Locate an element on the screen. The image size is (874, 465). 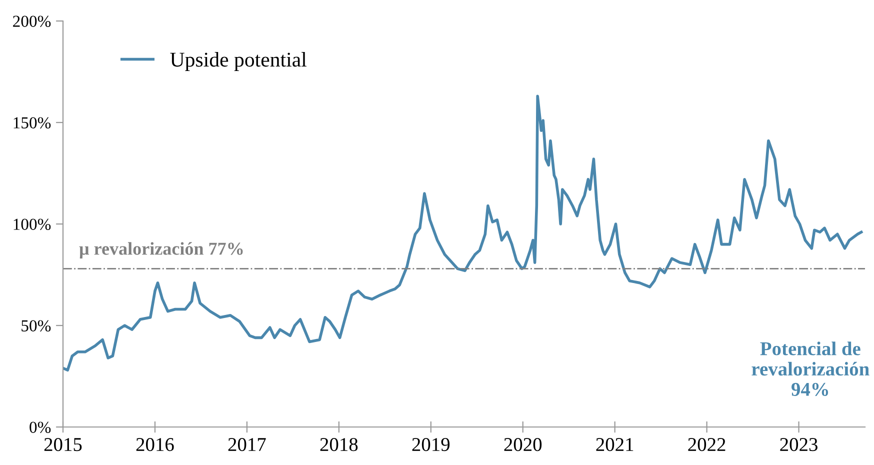
y-tick-label: 200% is located at coordinates (32, 21).